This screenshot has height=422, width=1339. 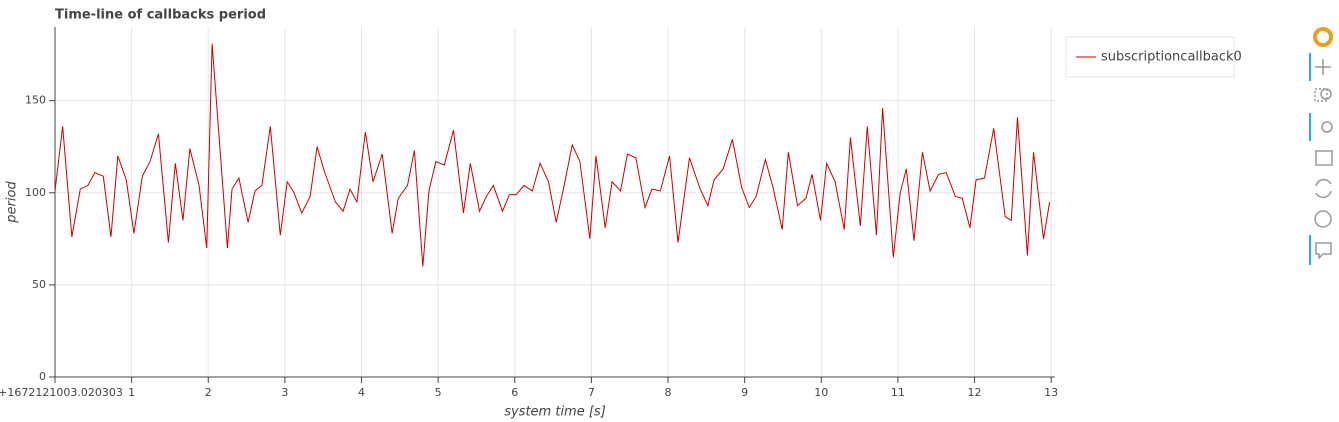 What do you see at coordinates (35, 192) in the screenshot?
I see `y-tick-label: 100` at bounding box center [35, 192].